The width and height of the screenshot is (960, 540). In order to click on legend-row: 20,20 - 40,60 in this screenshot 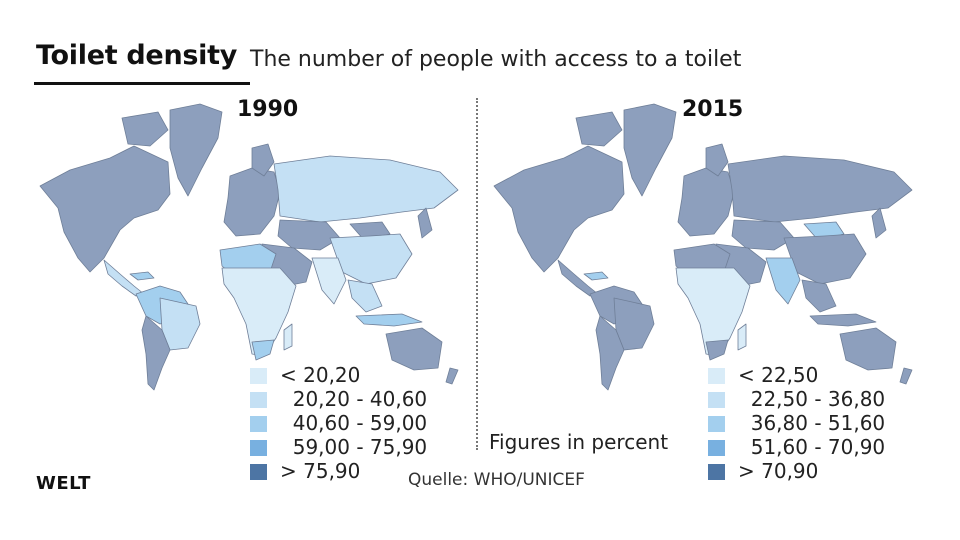, I will do `click(365, 399)`.